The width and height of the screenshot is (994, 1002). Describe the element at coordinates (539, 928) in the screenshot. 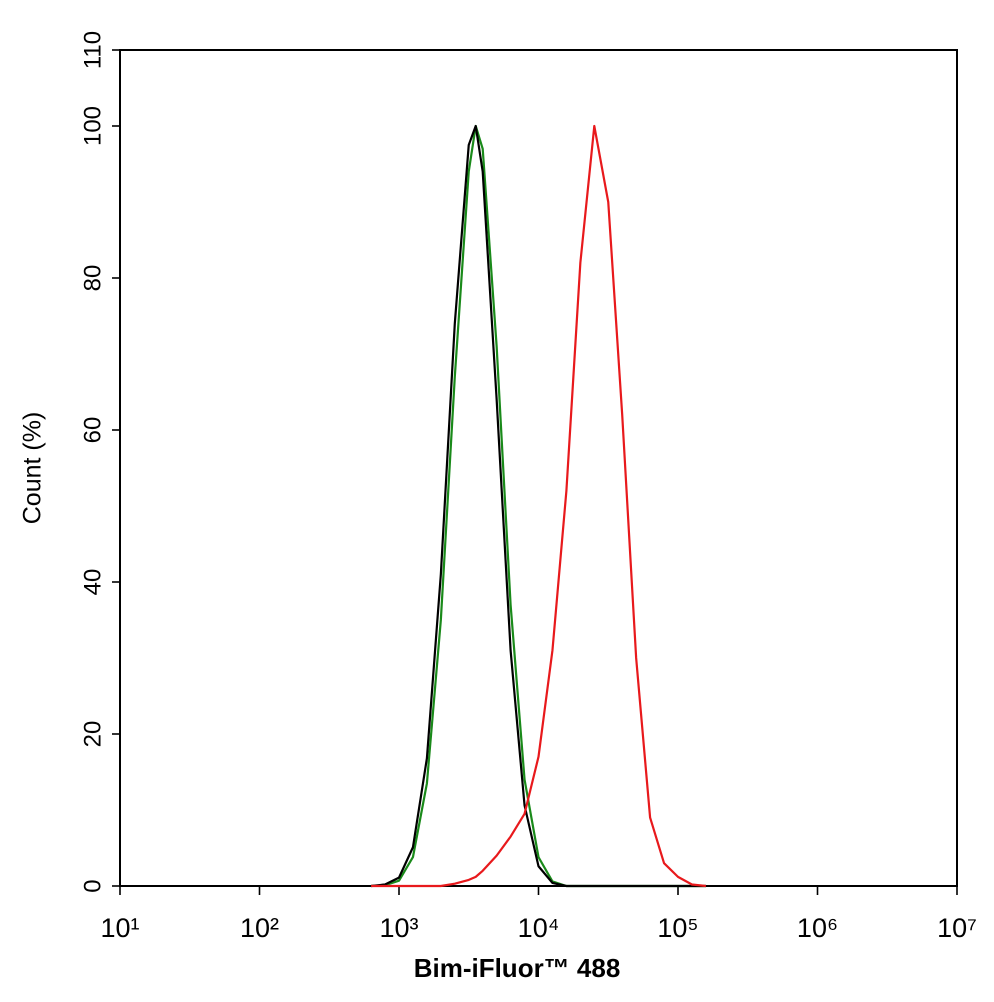

I see `x-tick-label: 10⁴` at that location.